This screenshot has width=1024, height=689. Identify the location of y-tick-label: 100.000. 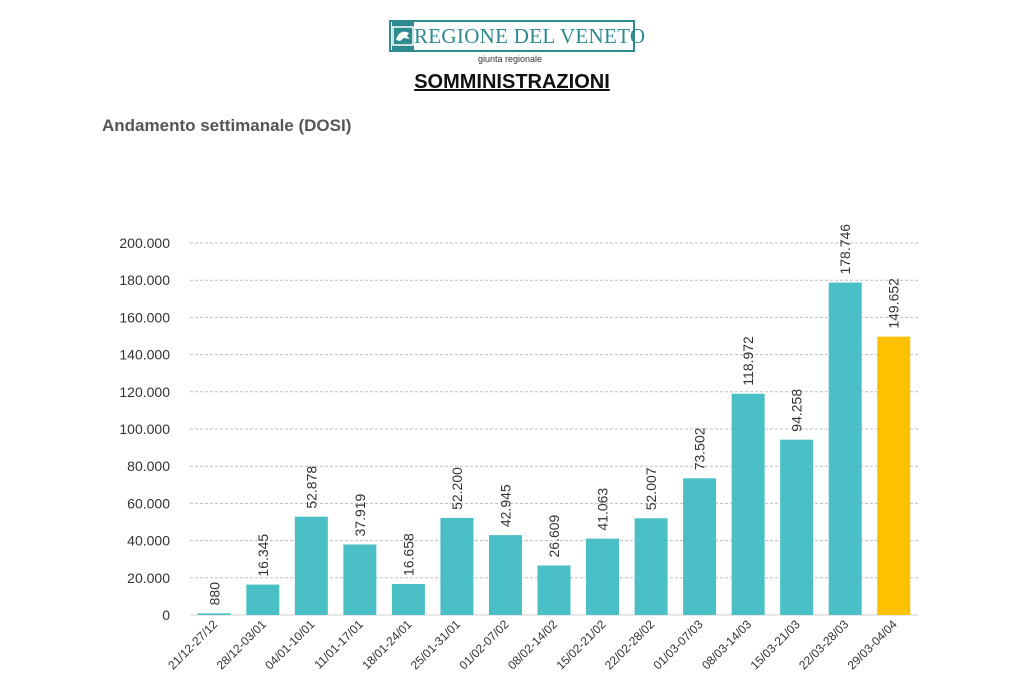
(144, 429).